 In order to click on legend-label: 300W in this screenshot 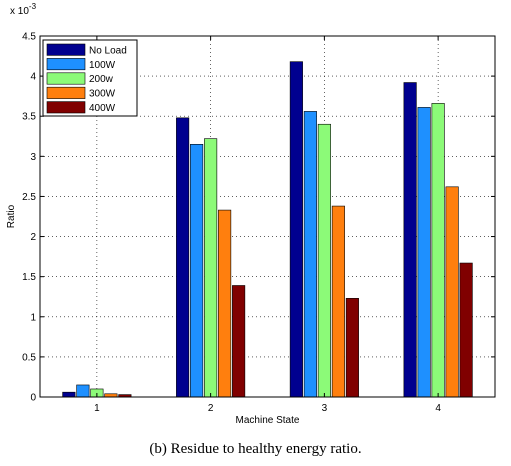, I will do `click(102, 94)`.